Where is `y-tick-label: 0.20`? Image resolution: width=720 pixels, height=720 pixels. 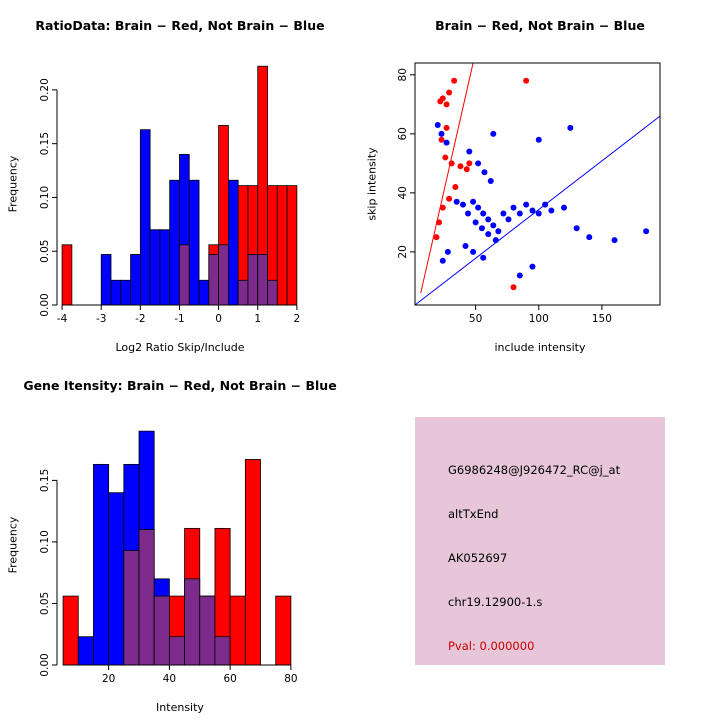
y-tick-label: 0.20 is located at coordinates (45, 89).